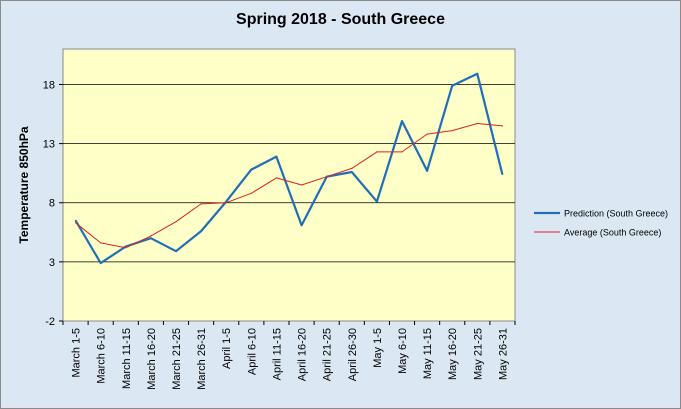 This screenshot has width=681, height=409. Describe the element at coordinates (403, 351) in the screenshot. I see `x-tick-label: May 6-10` at that location.